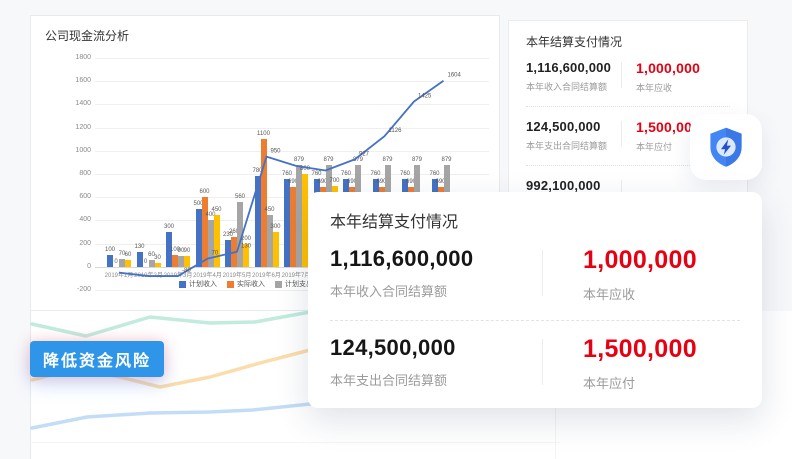 The height and width of the screenshot is (459, 792). I want to click on y-axis-tick: 1400, so click(83, 104).